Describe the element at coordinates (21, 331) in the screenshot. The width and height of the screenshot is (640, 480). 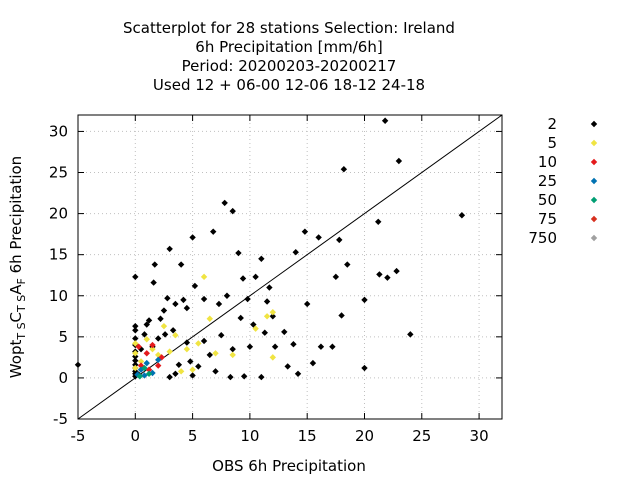
I see `y-axis-label-sub1: T S` at that location.